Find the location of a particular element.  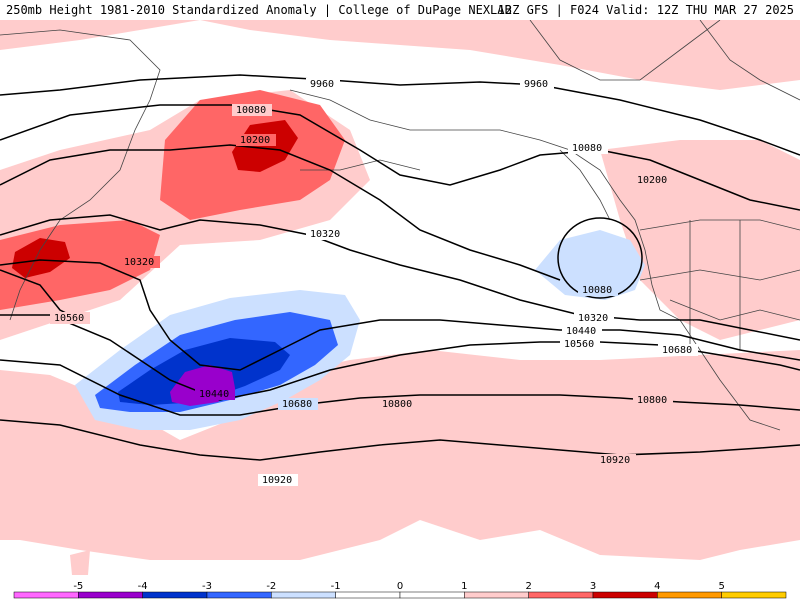

colorbar-tick-label: 3 is located at coordinates (593, 586).